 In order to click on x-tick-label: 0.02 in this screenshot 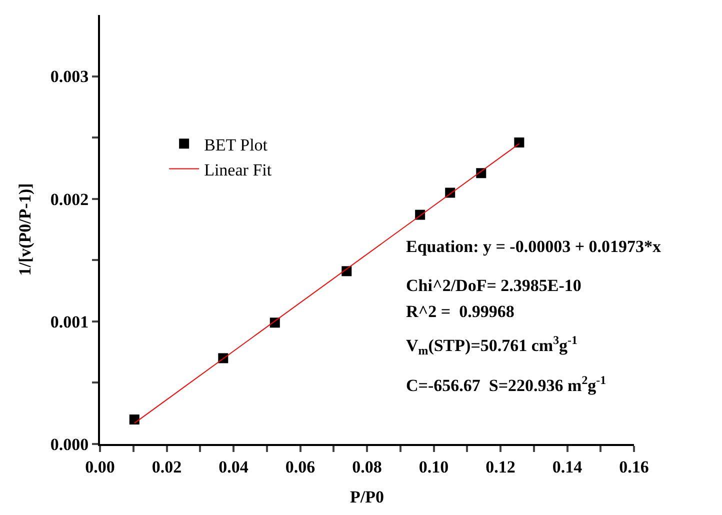, I will do `click(167, 466)`.